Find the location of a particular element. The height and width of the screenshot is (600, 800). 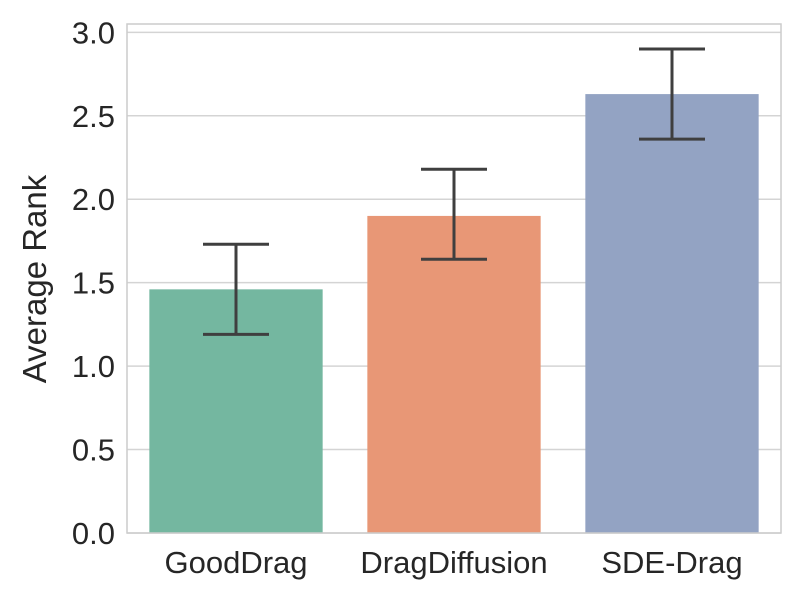

y-tick-labels: 0.0 0.5 1.0 1.5 2.0 2.5 3.0 is located at coordinates (93, 283).